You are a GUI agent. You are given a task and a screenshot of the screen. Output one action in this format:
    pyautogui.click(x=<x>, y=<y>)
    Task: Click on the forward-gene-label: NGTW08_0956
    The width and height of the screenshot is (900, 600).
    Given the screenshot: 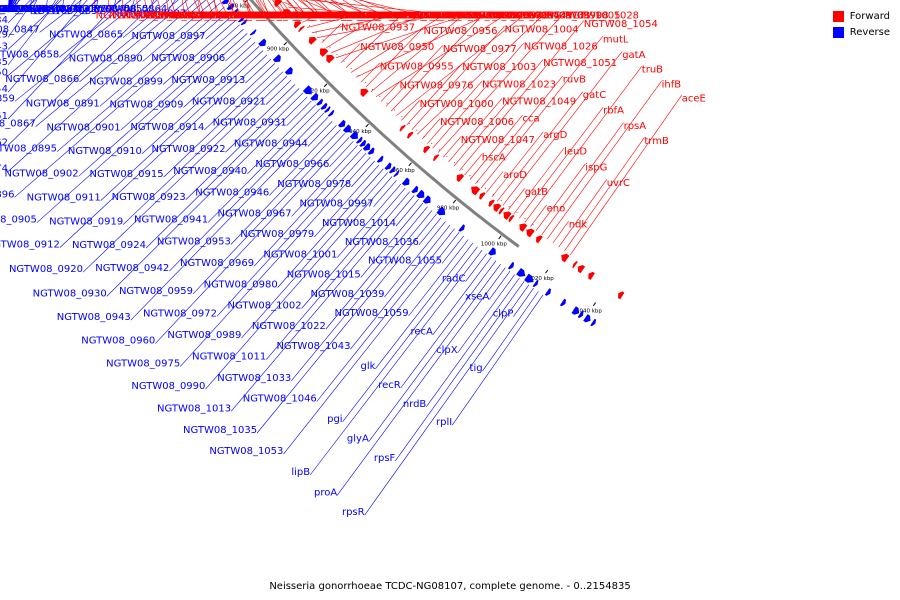 What is the action you would take?
    pyautogui.click(x=461, y=31)
    